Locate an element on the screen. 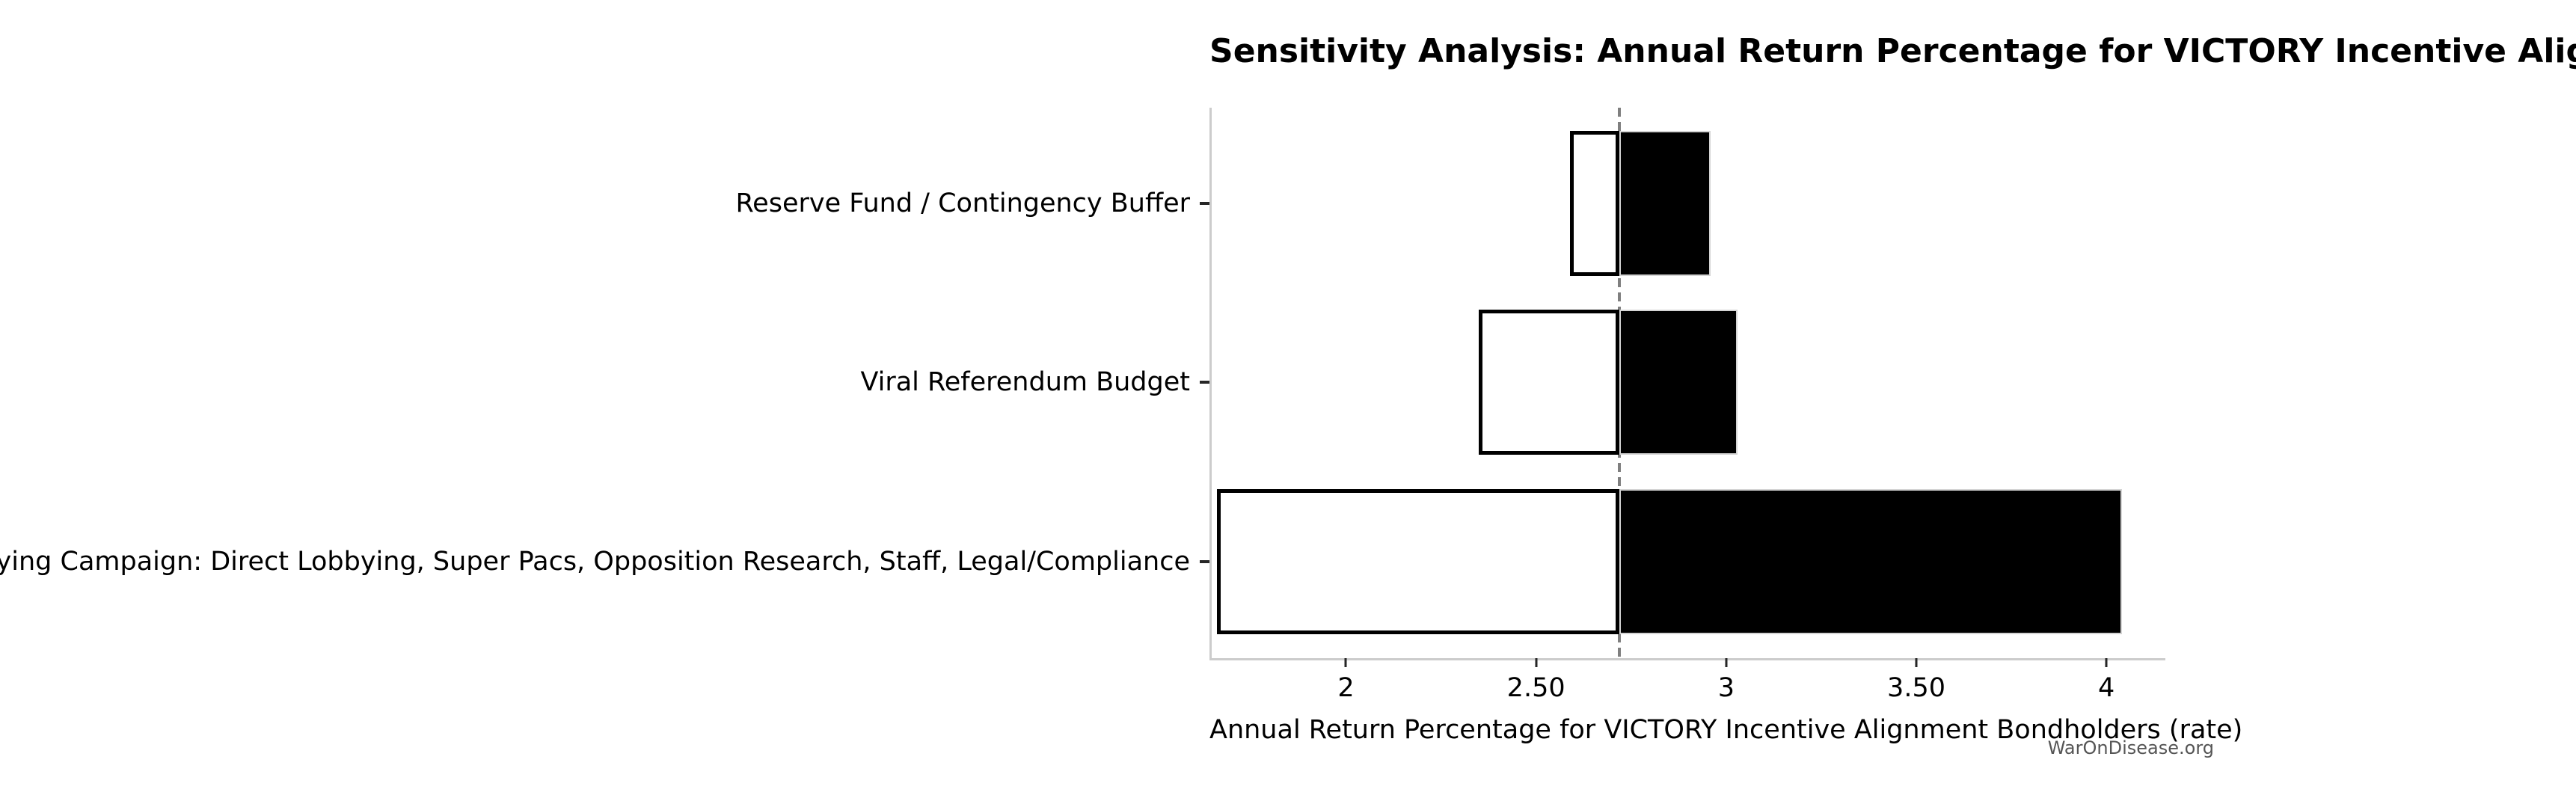 The width and height of the screenshot is (2576, 804). x-axis-tick-label: 3 is located at coordinates (1726, 688).